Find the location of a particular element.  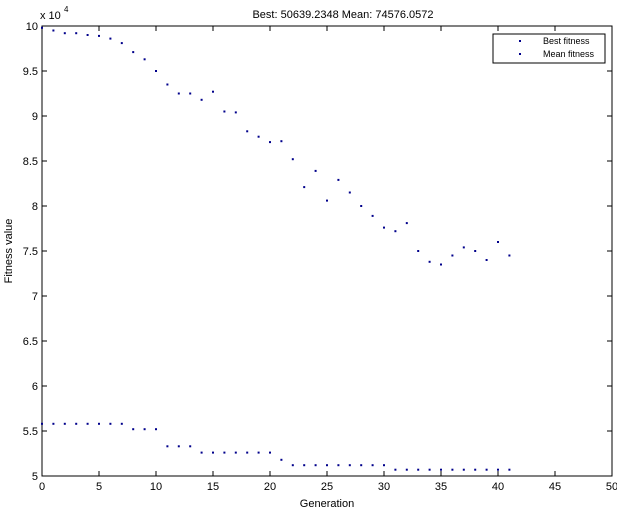

x-tick-label: 35 is located at coordinates (441, 487).